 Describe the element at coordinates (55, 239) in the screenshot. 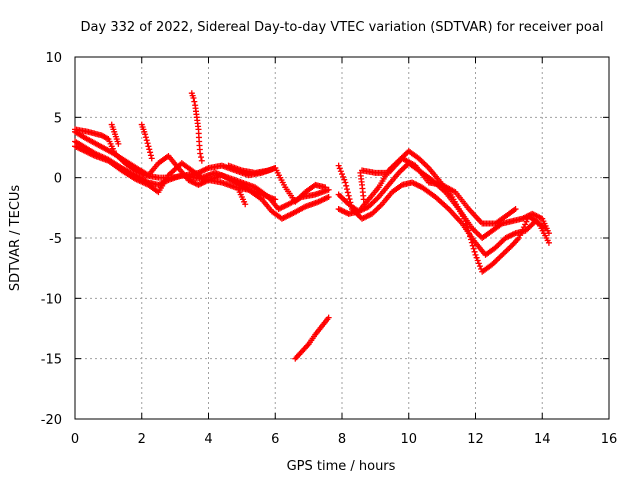

I see `y-tick-label: -5` at that location.